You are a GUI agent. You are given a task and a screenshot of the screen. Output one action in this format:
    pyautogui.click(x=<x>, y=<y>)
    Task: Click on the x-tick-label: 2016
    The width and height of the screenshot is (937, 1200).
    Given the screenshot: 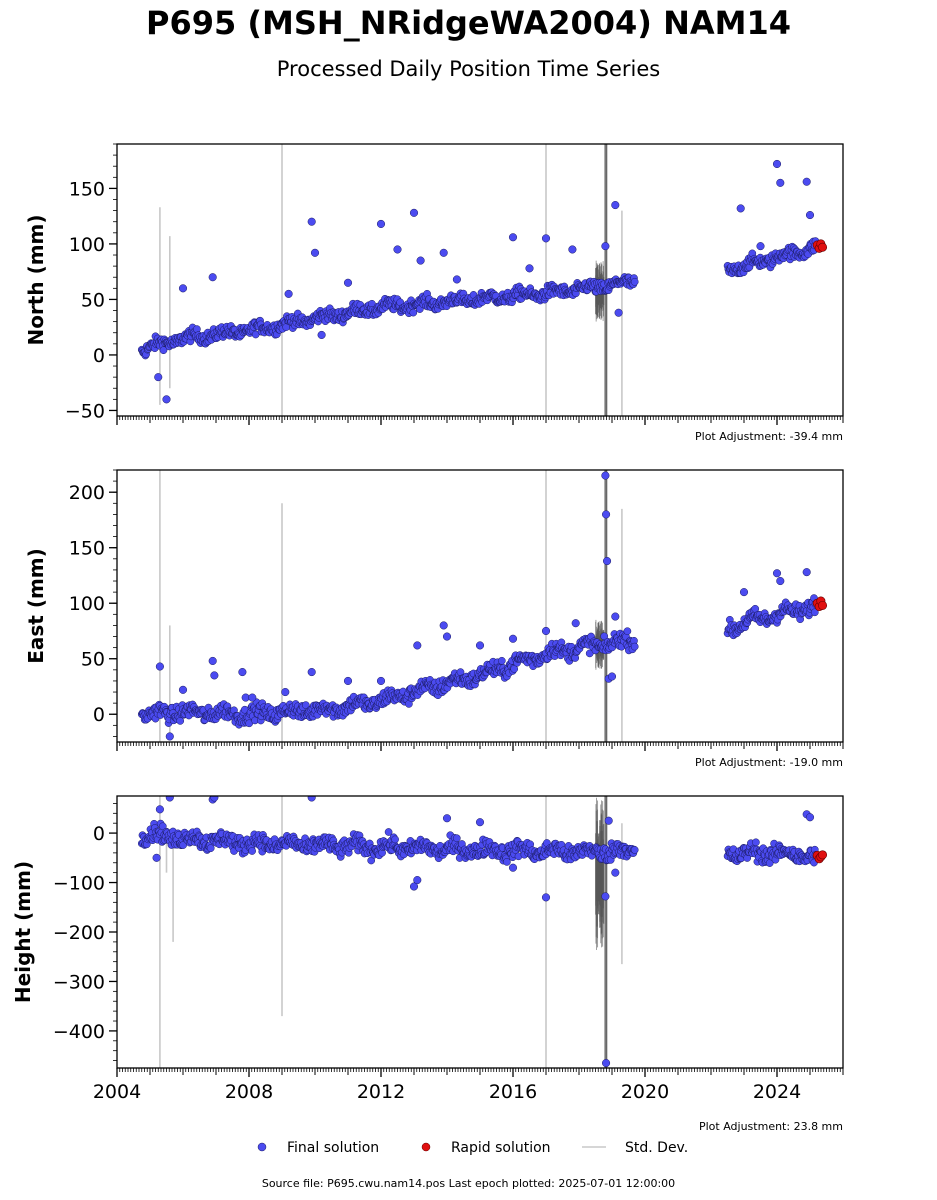 What is the action you would take?
    pyautogui.click(x=513, y=1092)
    